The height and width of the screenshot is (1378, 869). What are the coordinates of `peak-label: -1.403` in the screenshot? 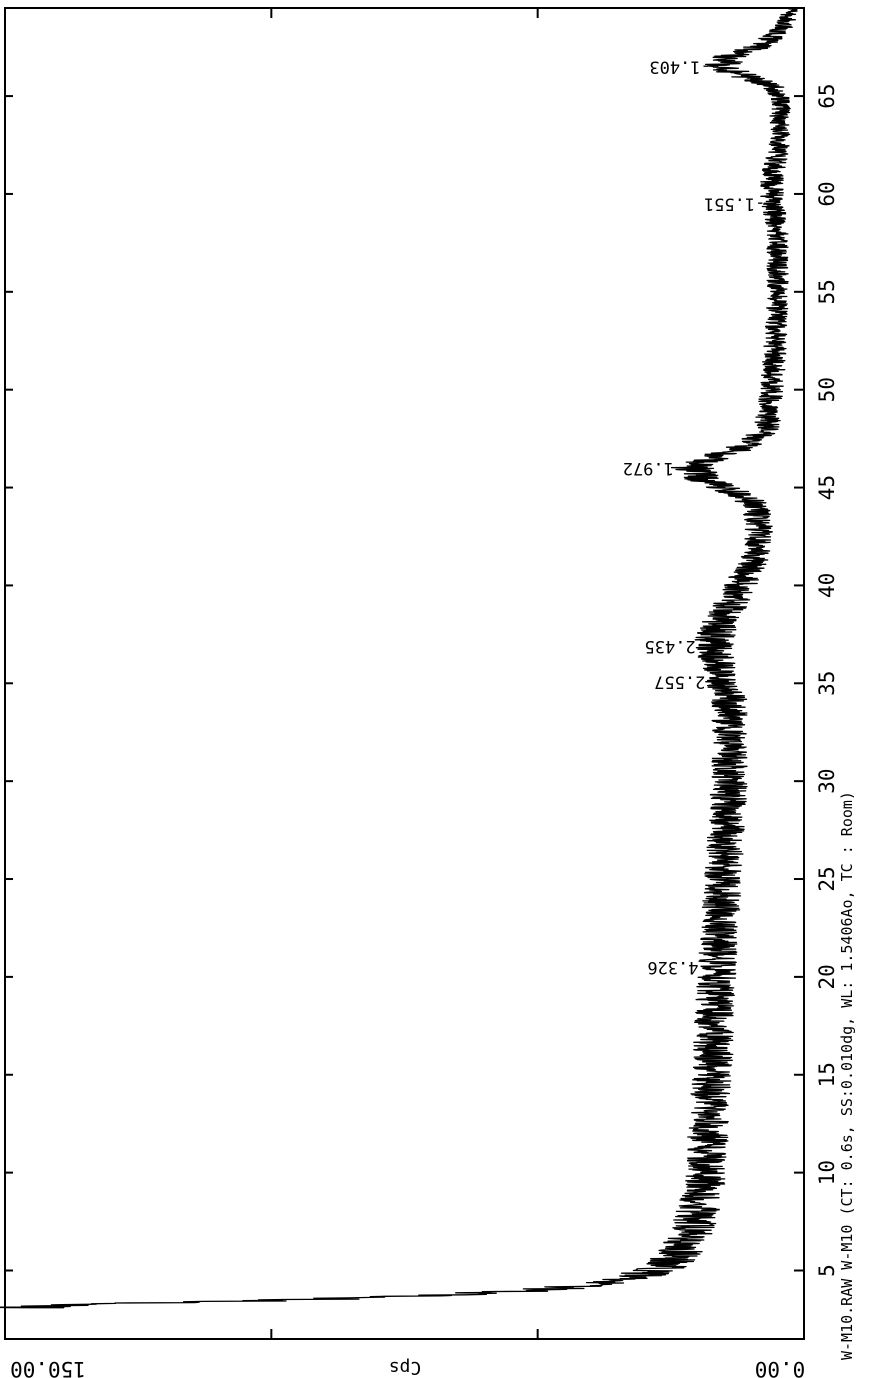 It's located at (679, 67).